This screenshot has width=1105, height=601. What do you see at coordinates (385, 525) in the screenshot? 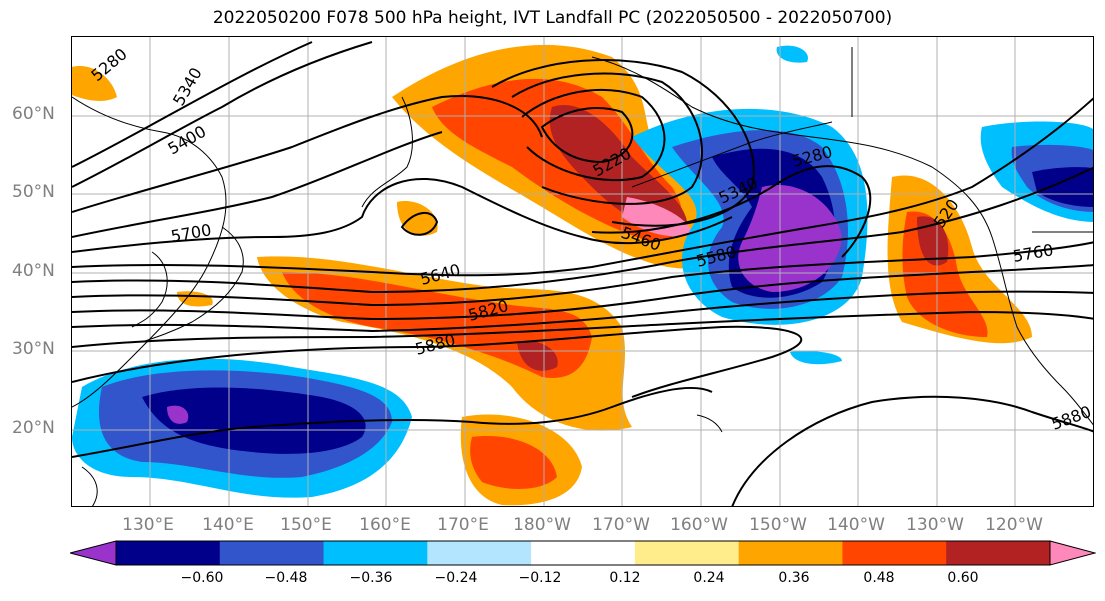
I see `lon-label-160e: 160°E` at bounding box center [385, 525].